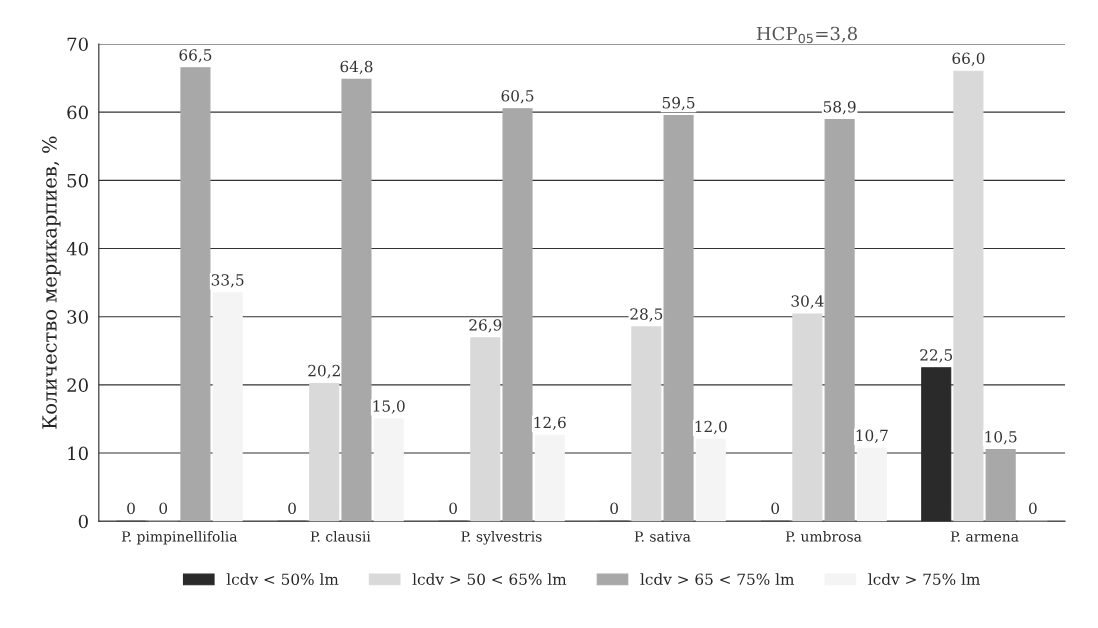  What do you see at coordinates (717, 579) in the screenshot?
I see `legend-label: lcdv > 65 < 75% lm` at bounding box center [717, 579].